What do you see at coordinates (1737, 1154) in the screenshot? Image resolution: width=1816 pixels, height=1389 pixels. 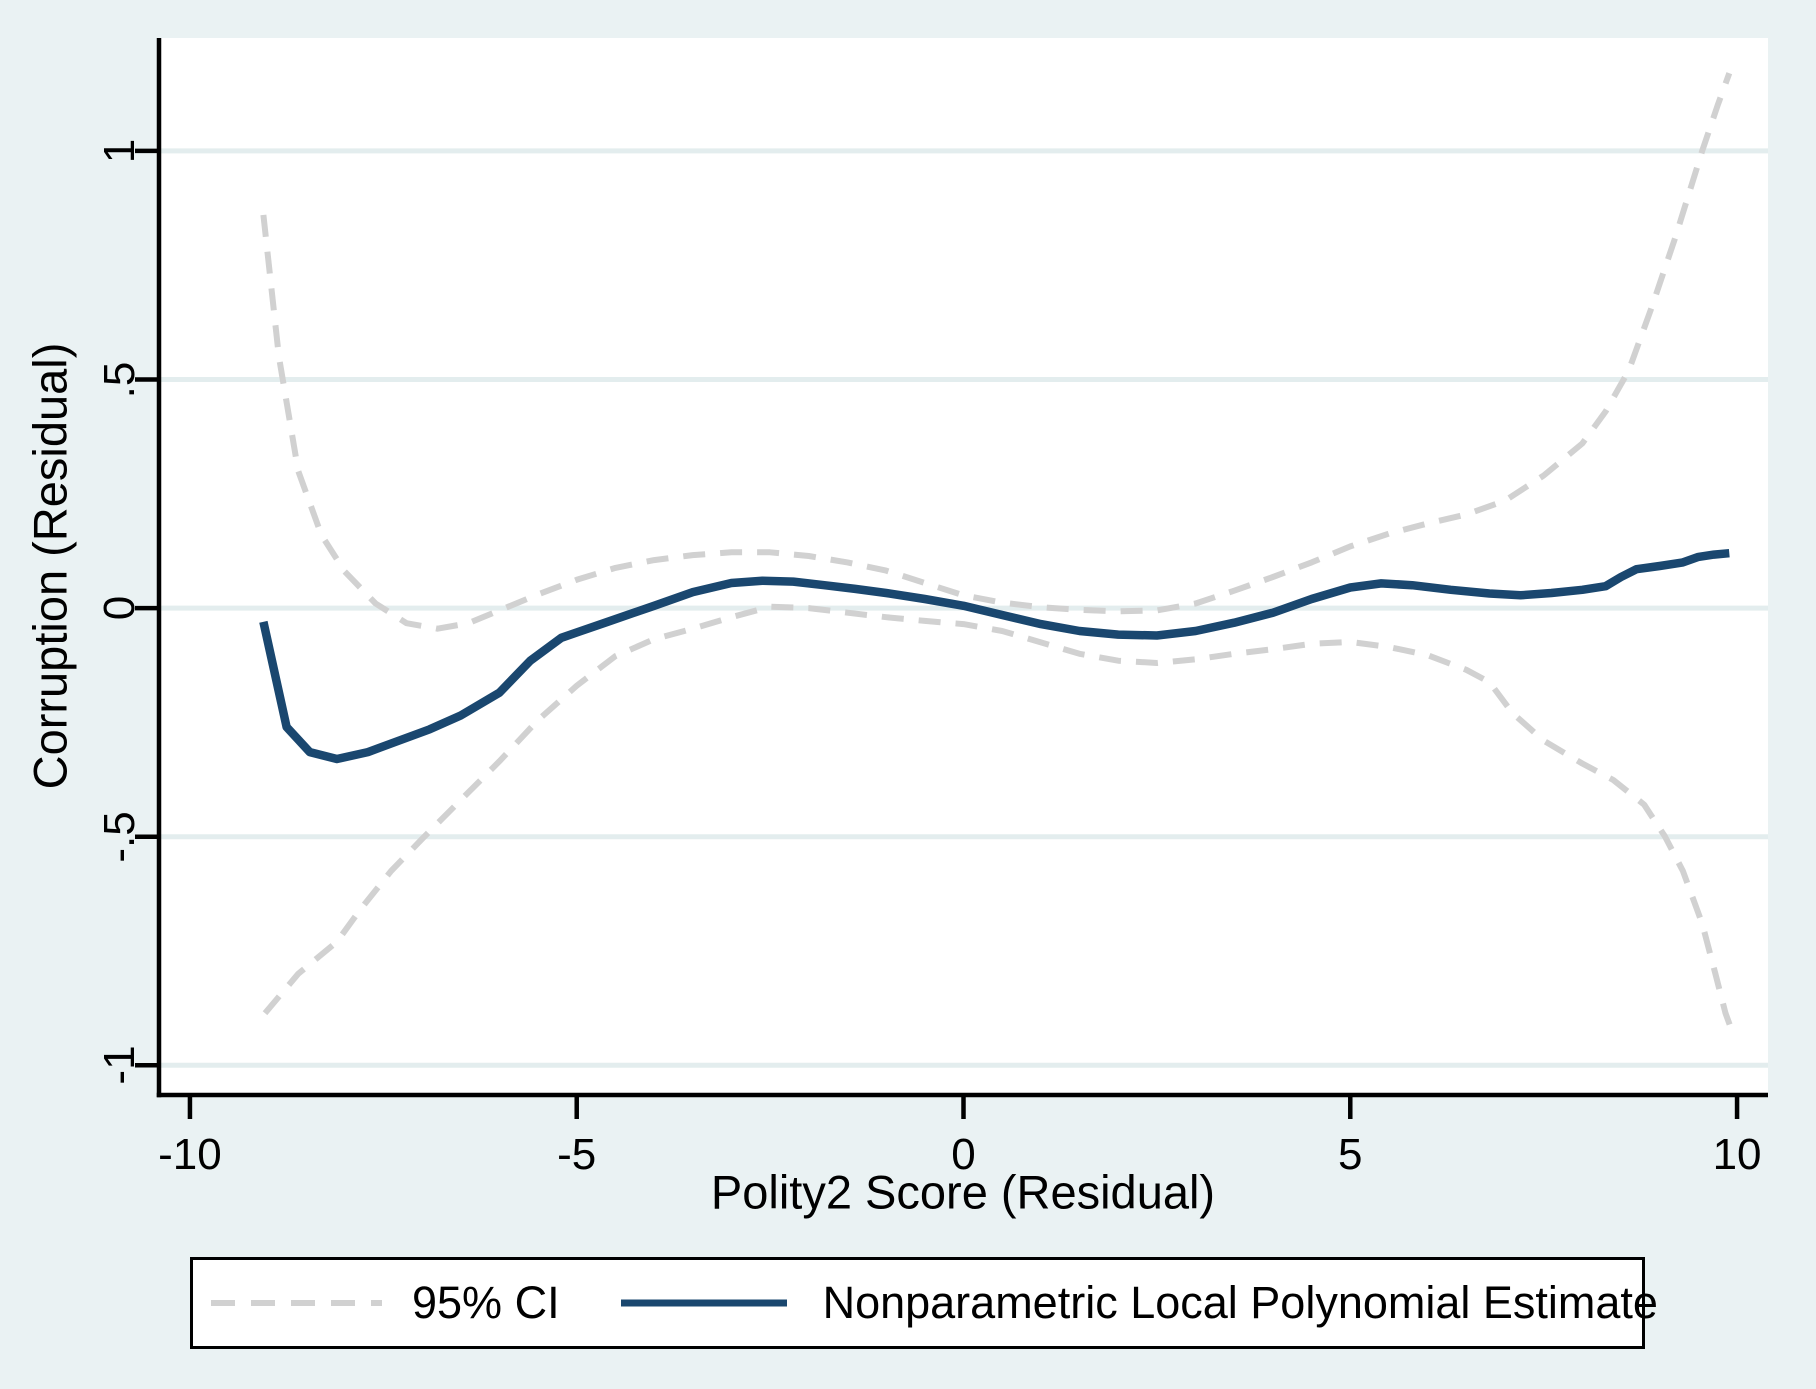 I see `x-tick-label: 10` at bounding box center [1737, 1154].